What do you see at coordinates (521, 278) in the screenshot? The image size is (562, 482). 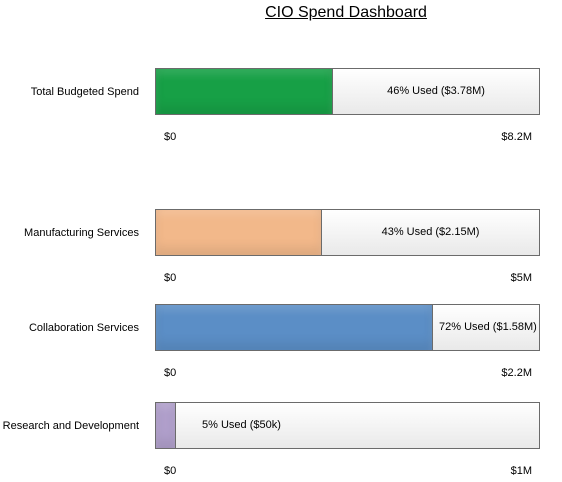 I see `axis-max-label: $5M` at bounding box center [521, 278].